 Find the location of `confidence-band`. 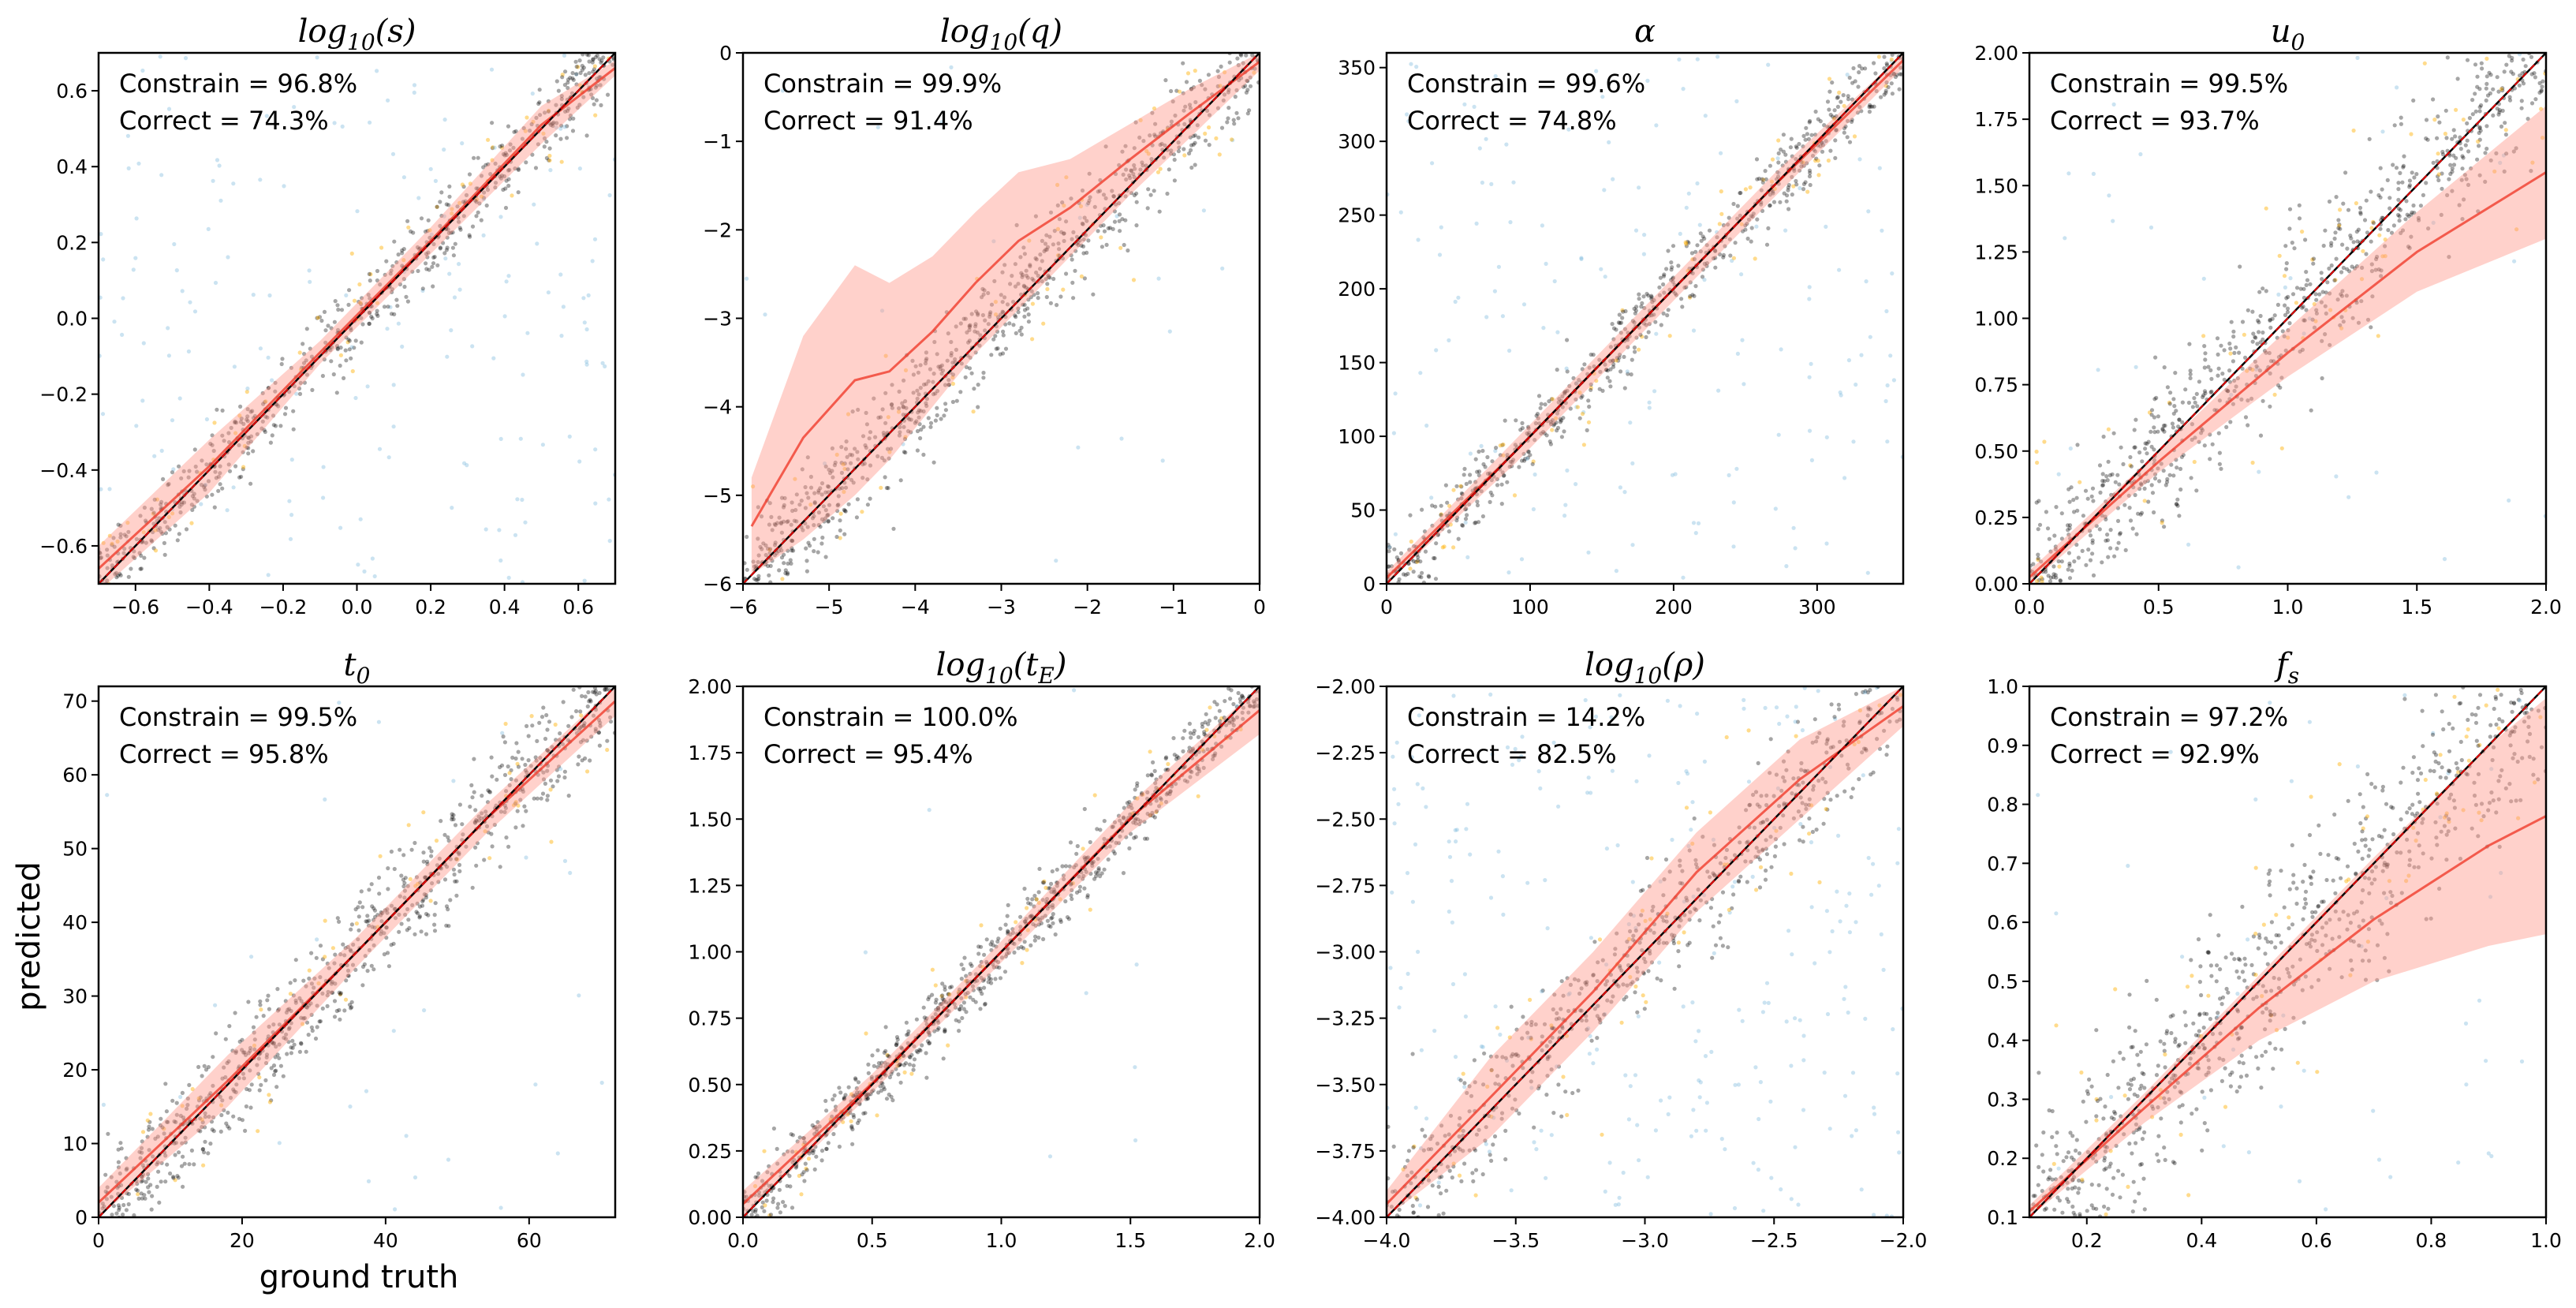

confidence-band is located at coordinates (357, 322).